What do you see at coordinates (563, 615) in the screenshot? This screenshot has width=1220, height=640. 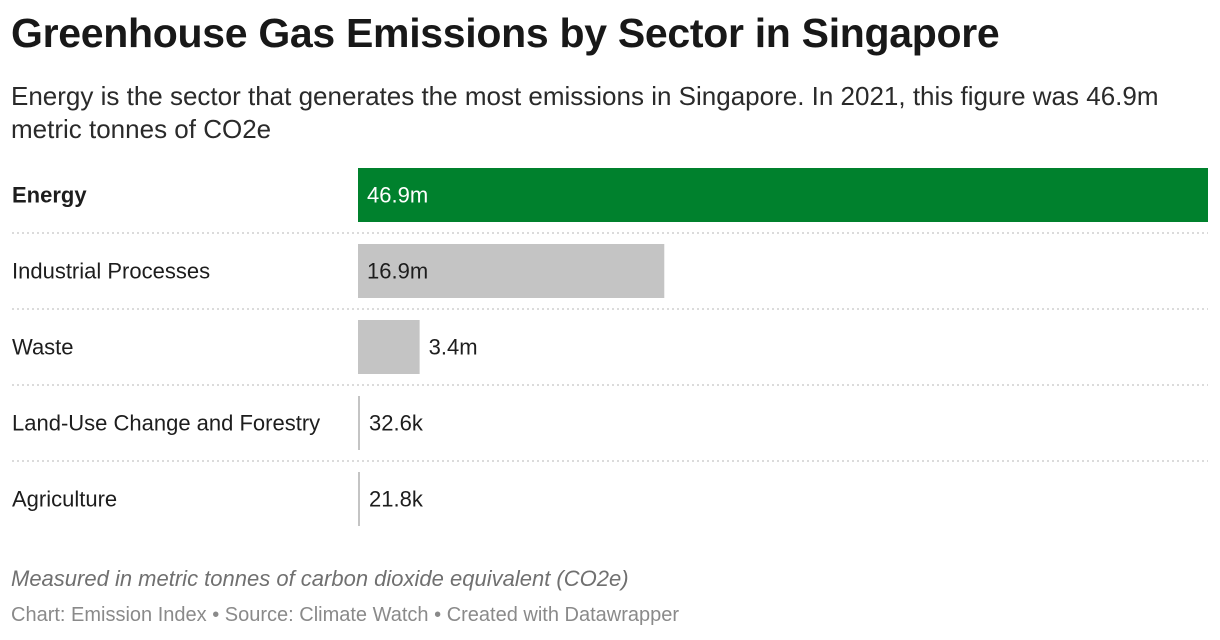 I see `datawrapper-credit: Created with Datawrapper` at bounding box center [563, 615].